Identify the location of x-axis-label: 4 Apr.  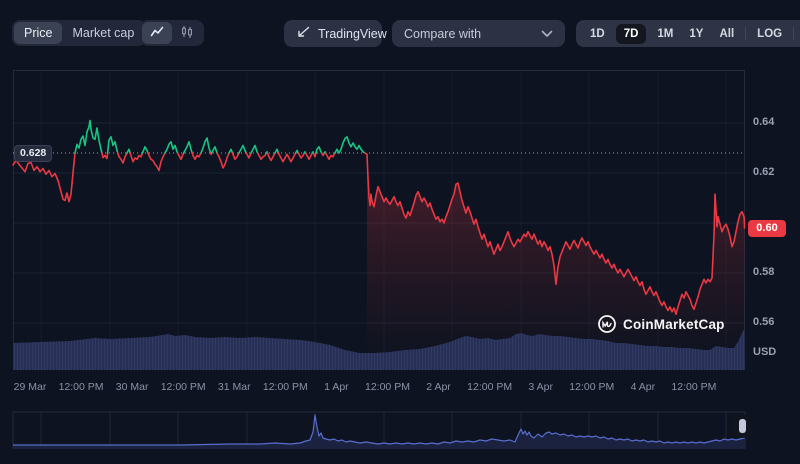
(643, 387).